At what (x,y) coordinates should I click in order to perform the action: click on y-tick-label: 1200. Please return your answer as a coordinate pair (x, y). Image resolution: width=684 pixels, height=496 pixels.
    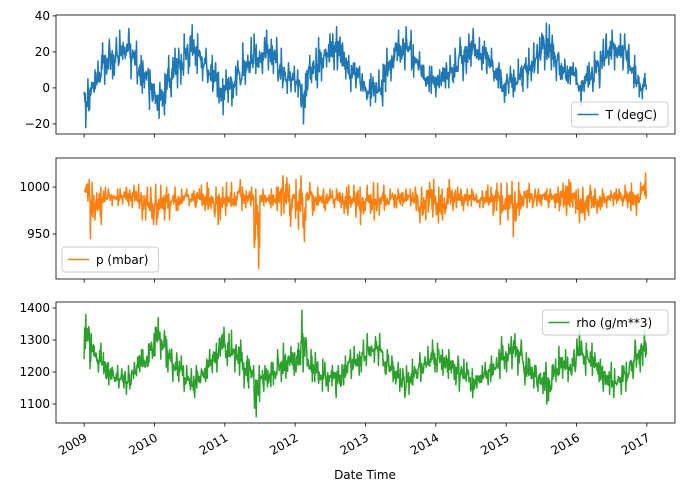
    Looking at the image, I should click on (34, 372).